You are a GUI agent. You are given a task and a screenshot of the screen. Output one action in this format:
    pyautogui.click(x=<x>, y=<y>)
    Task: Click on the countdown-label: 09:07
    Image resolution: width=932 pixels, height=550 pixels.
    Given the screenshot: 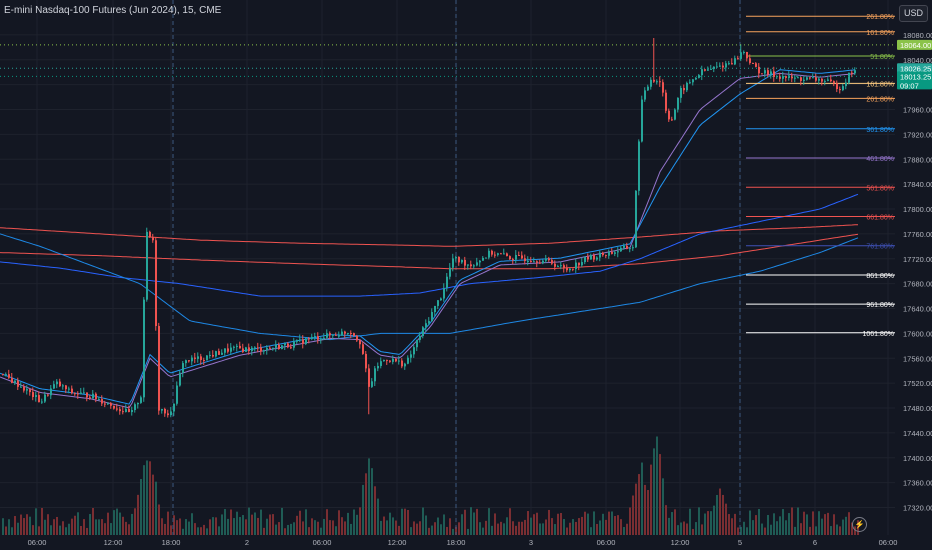 What is the action you would take?
    pyautogui.click(x=909, y=85)
    